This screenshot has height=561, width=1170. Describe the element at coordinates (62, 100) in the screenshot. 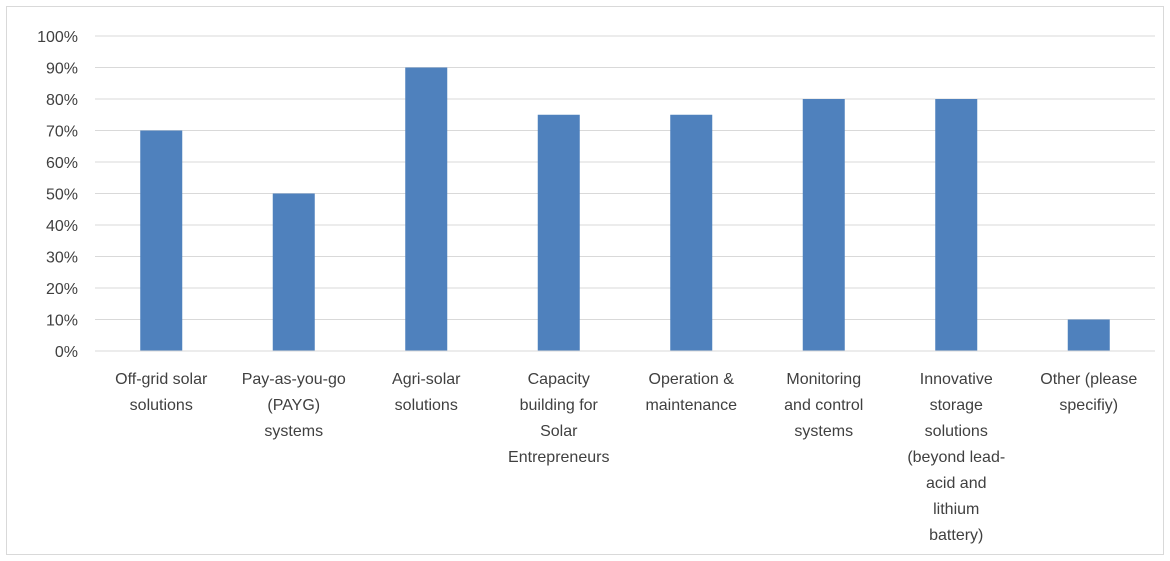

I see `y-tick-label: 80%` at that location.